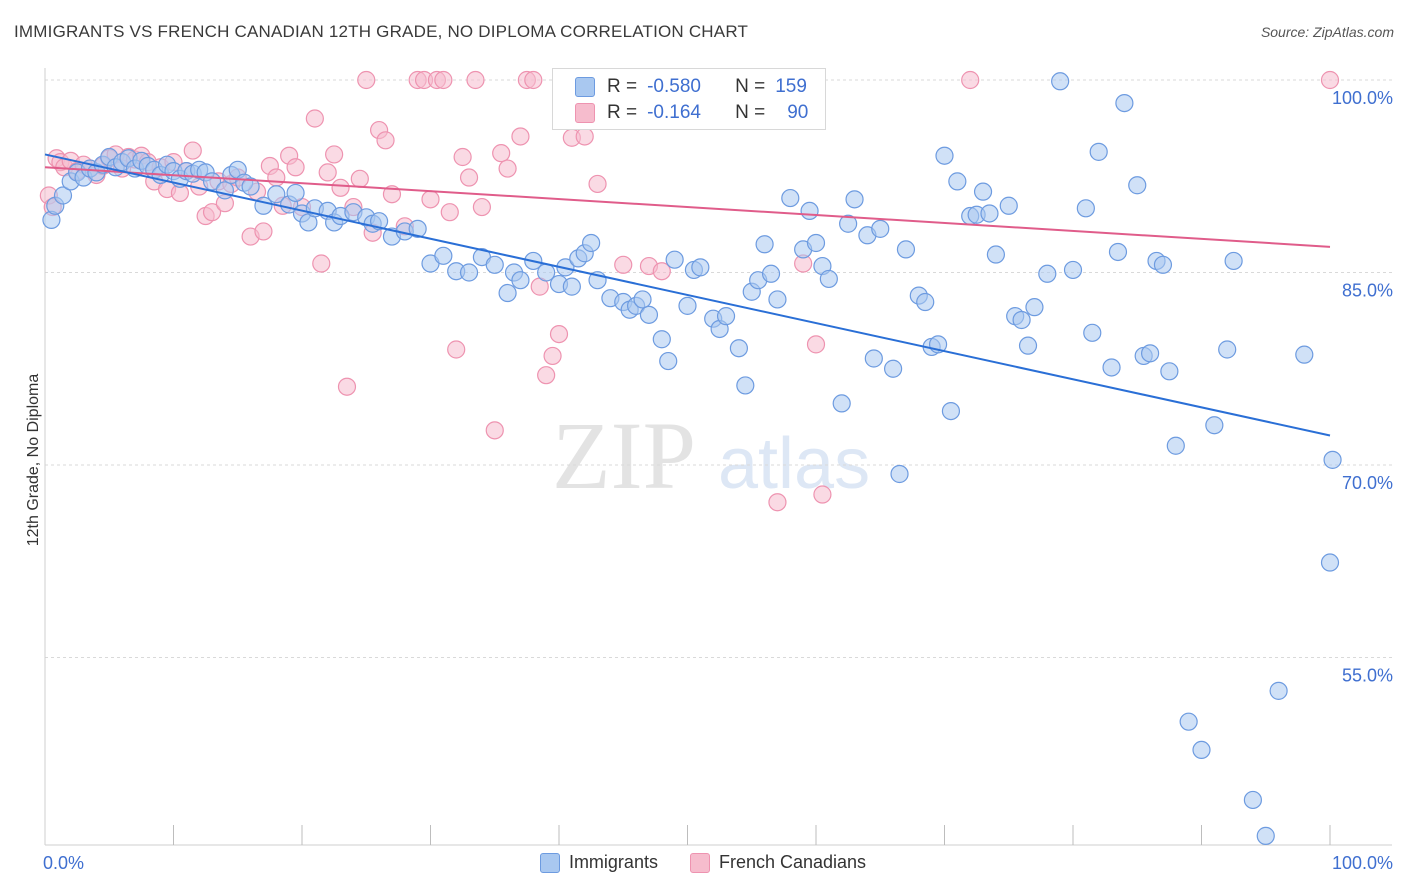  Describe the element at coordinates (798, 112) in the screenshot. I see `stats-n-value: 90` at that location.